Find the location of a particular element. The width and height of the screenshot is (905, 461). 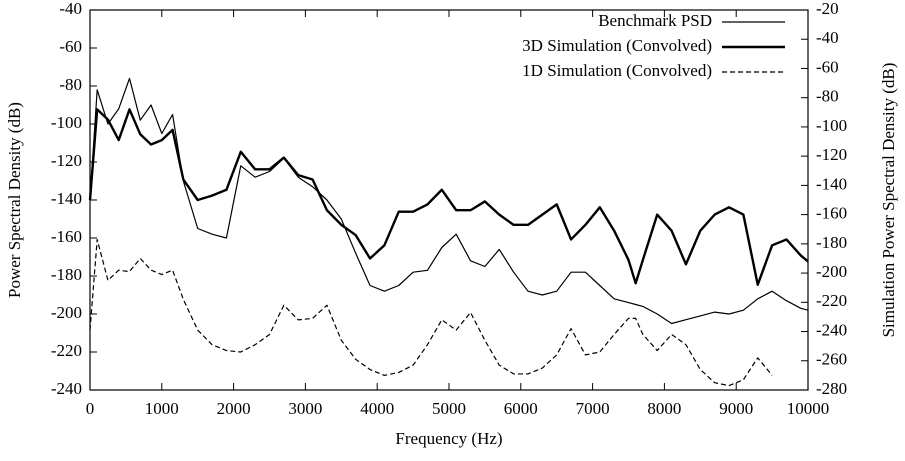

y2-tick-label: -180 is located at coordinates (831, 242).